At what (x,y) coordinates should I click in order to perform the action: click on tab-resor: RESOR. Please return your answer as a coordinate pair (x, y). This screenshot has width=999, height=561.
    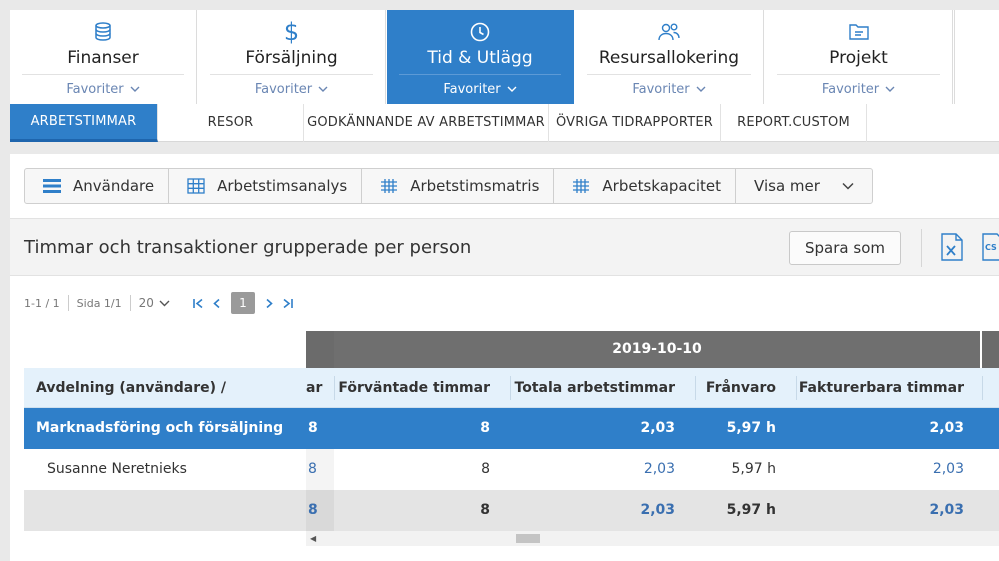
    Looking at the image, I should click on (231, 123).